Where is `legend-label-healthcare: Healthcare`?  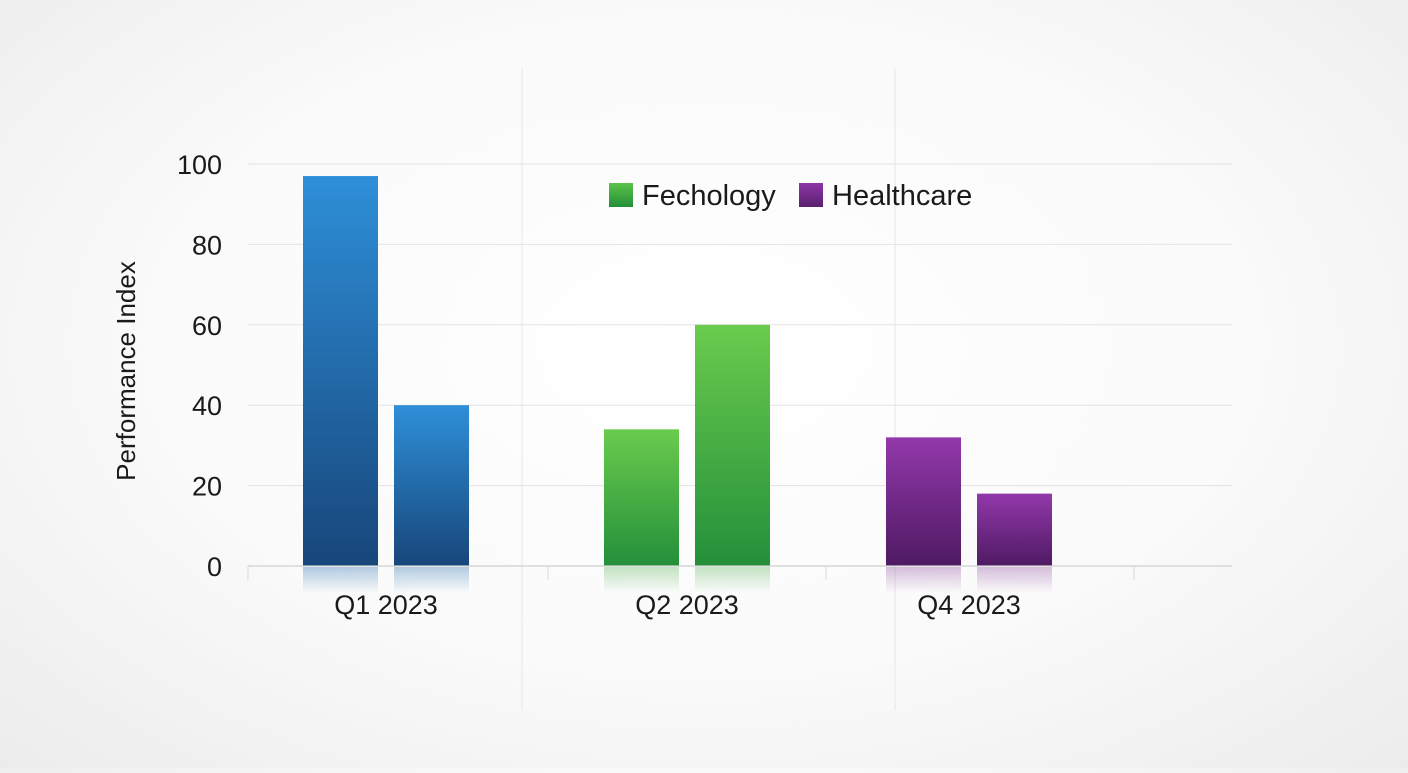
legend-label-healthcare: Healthcare is located at coordinates (902, 196).